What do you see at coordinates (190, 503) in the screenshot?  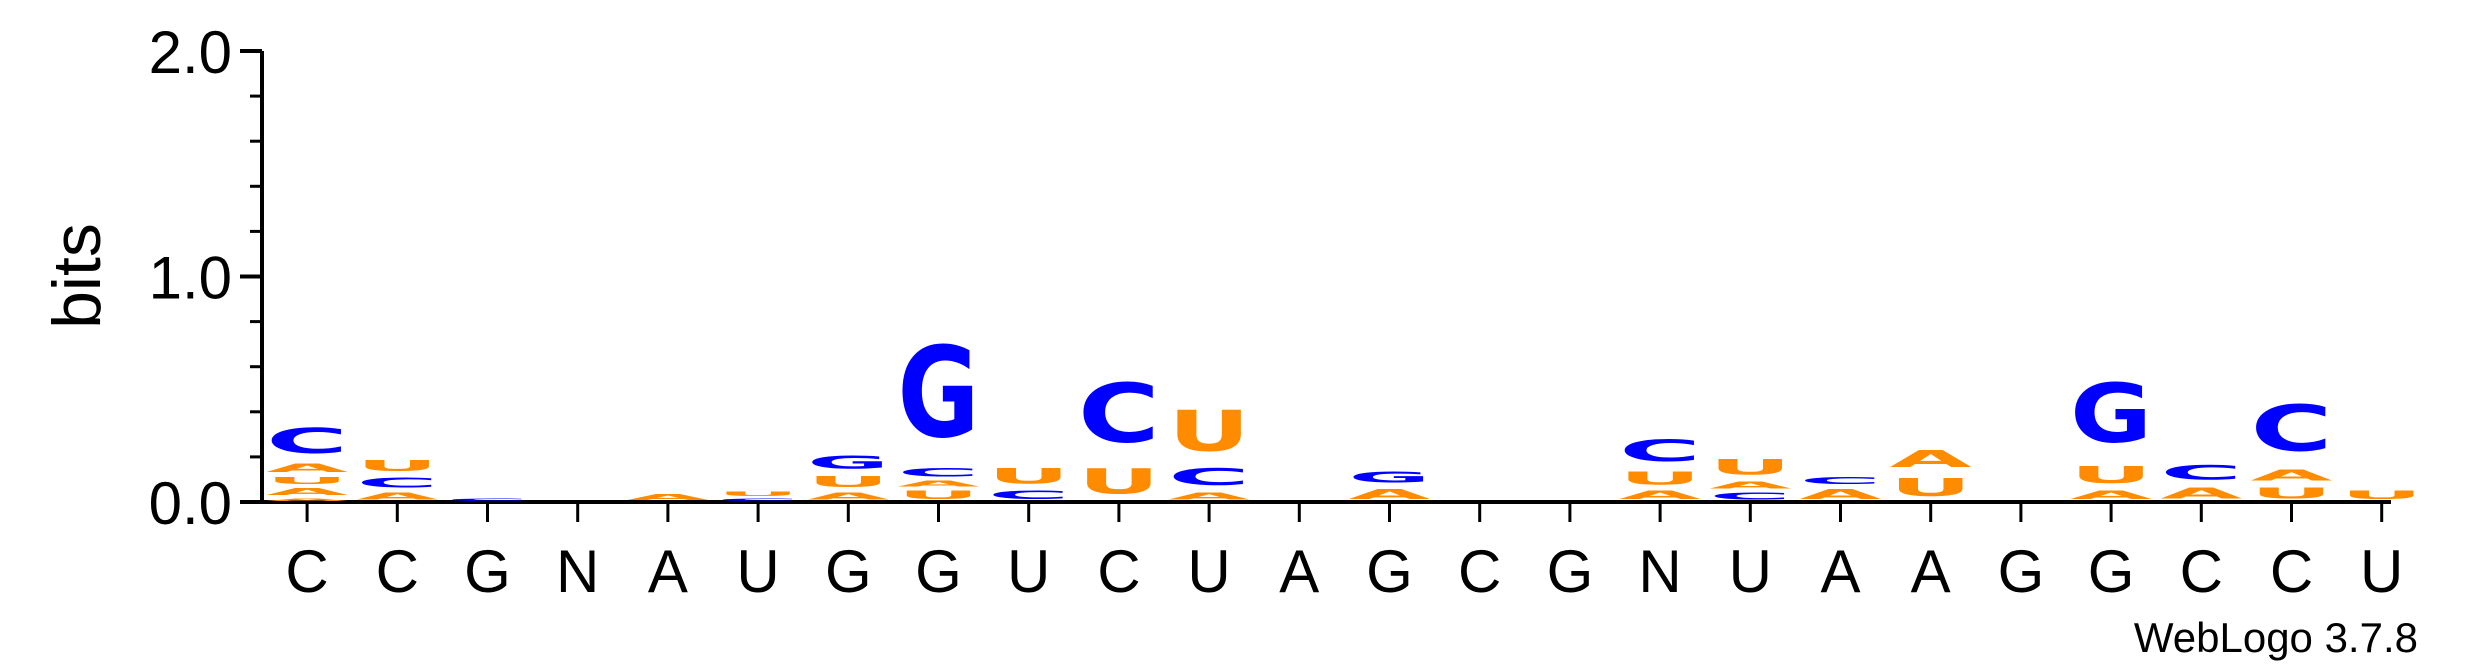 I see `y-tick-label: 0.0` at bounding box center [190, 503].